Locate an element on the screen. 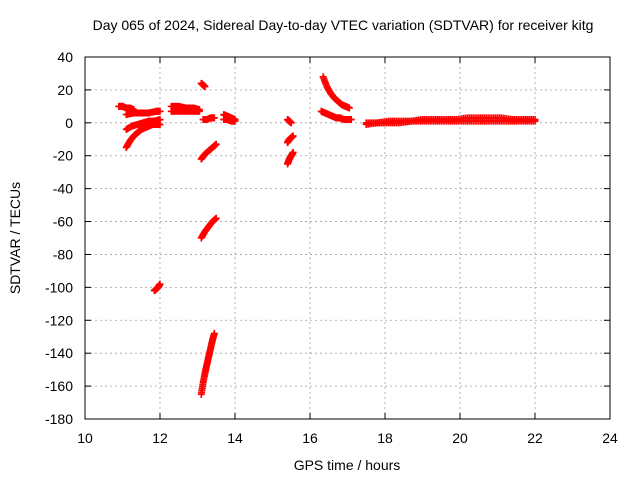 The width and height of the screenshot is (640, 480). y-tick-label: -20 is located at coordinates (63, 156).